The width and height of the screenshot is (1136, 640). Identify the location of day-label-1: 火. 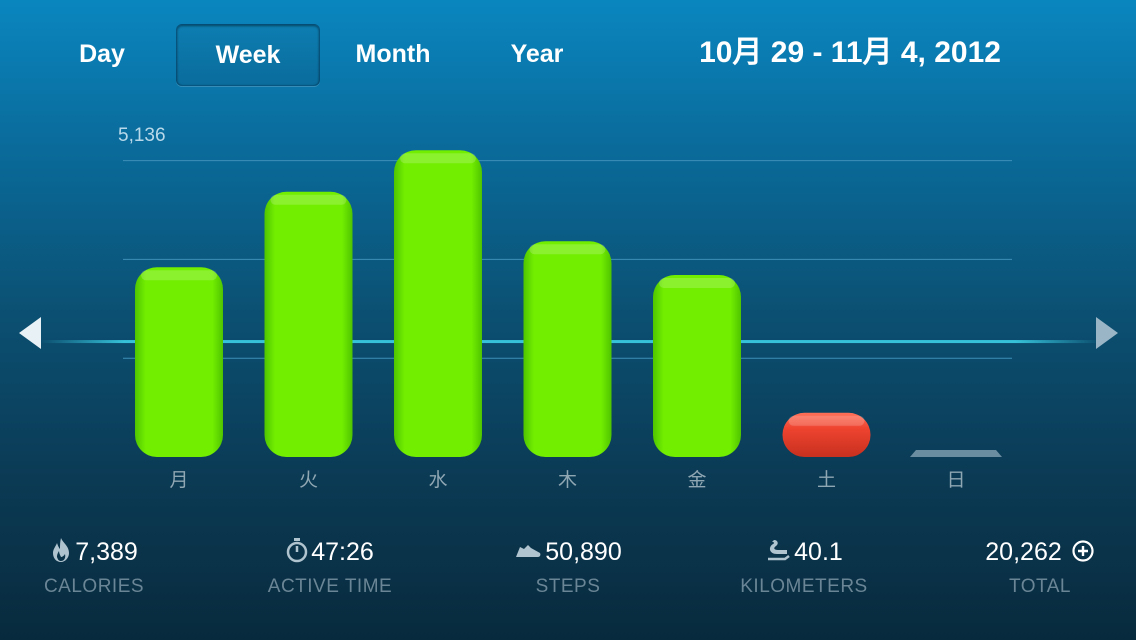
(308, 480).